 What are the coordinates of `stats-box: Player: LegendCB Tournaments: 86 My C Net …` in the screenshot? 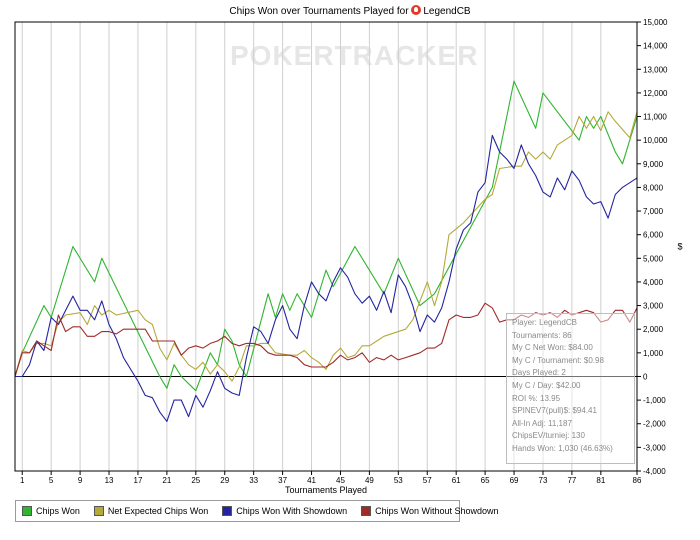 It's located at (570, 388).